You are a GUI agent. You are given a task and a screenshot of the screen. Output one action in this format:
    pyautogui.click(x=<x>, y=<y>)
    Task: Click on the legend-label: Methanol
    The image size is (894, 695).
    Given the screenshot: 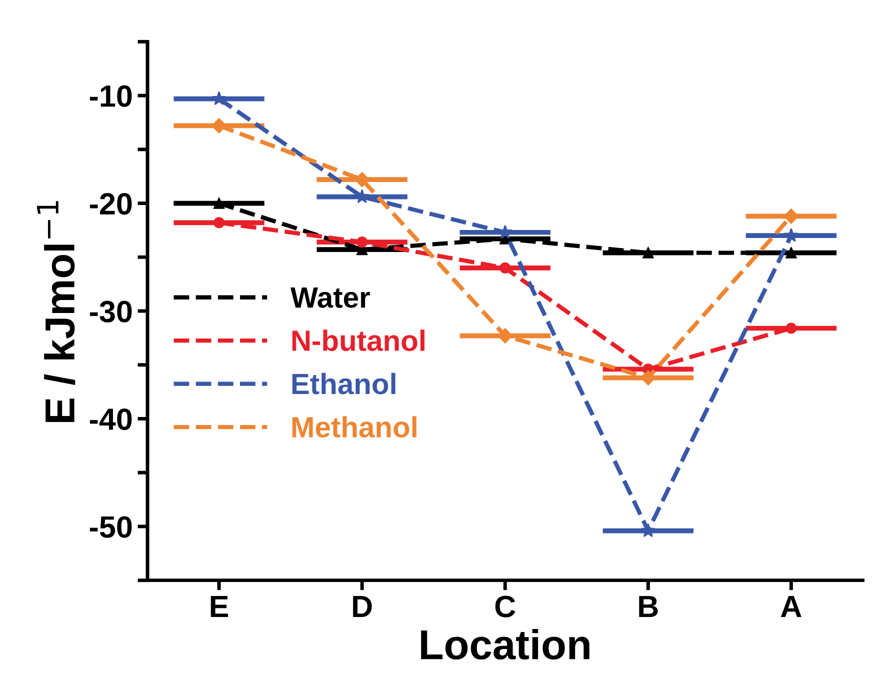 What is the action you would take?
    pyautogui.click(x=354, y=427)
    